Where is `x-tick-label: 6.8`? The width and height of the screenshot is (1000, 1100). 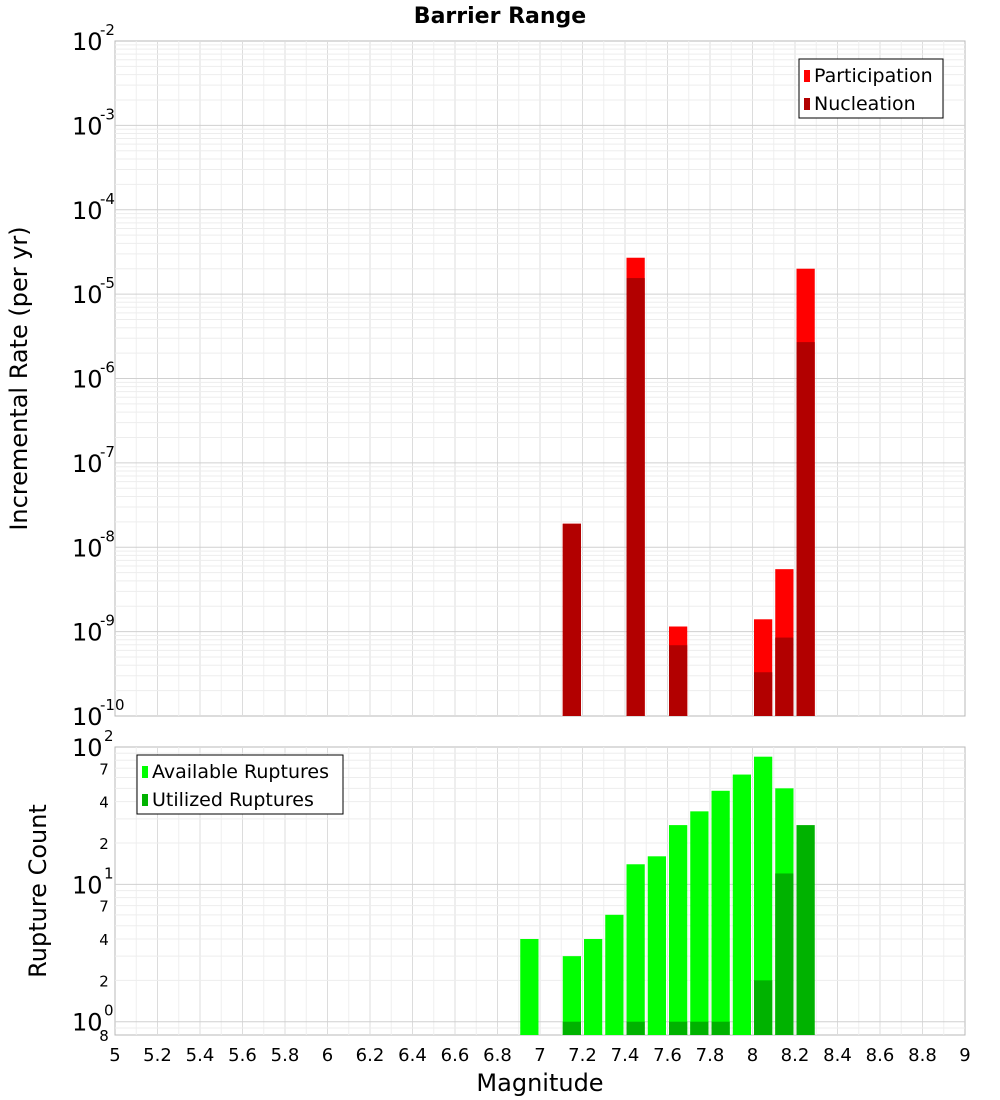 x-tick-label: 6.8 is located at coordinates (497, 1055).